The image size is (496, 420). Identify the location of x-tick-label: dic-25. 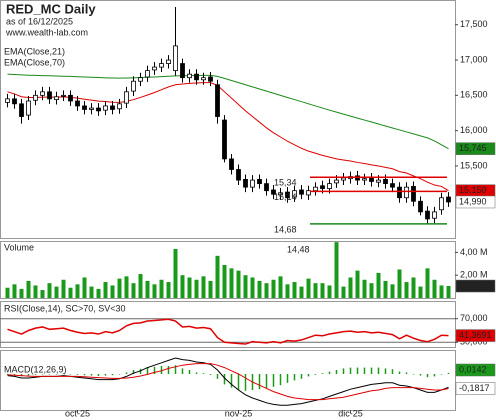
(350, 413).